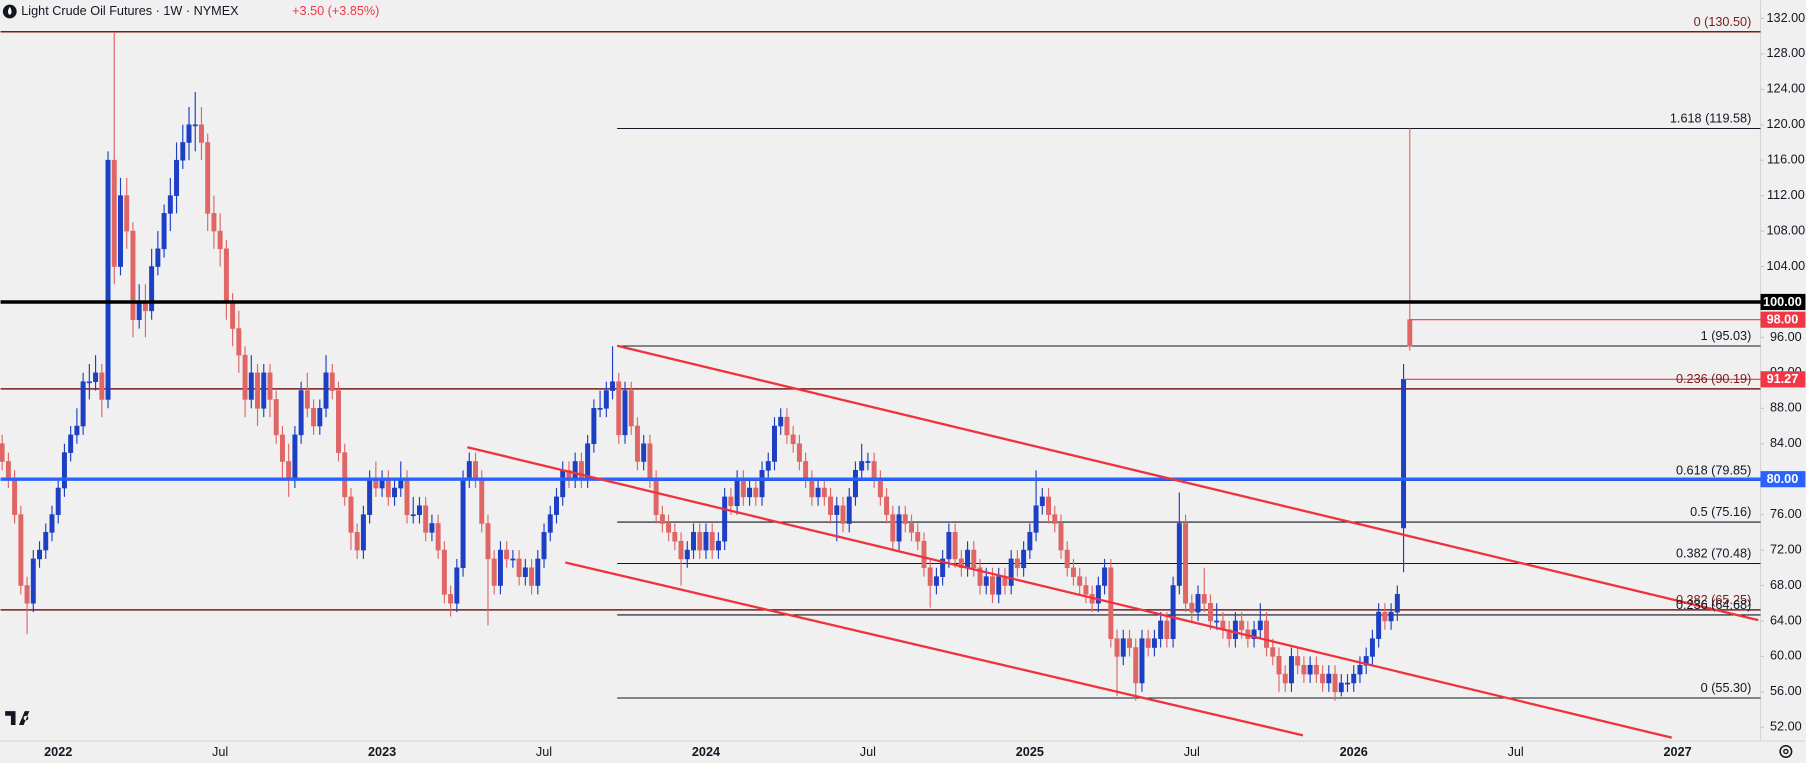  Describe the element at coordinates (1783, 479) in the screenshot. I see `price-badge-label: 80.00` at that location.